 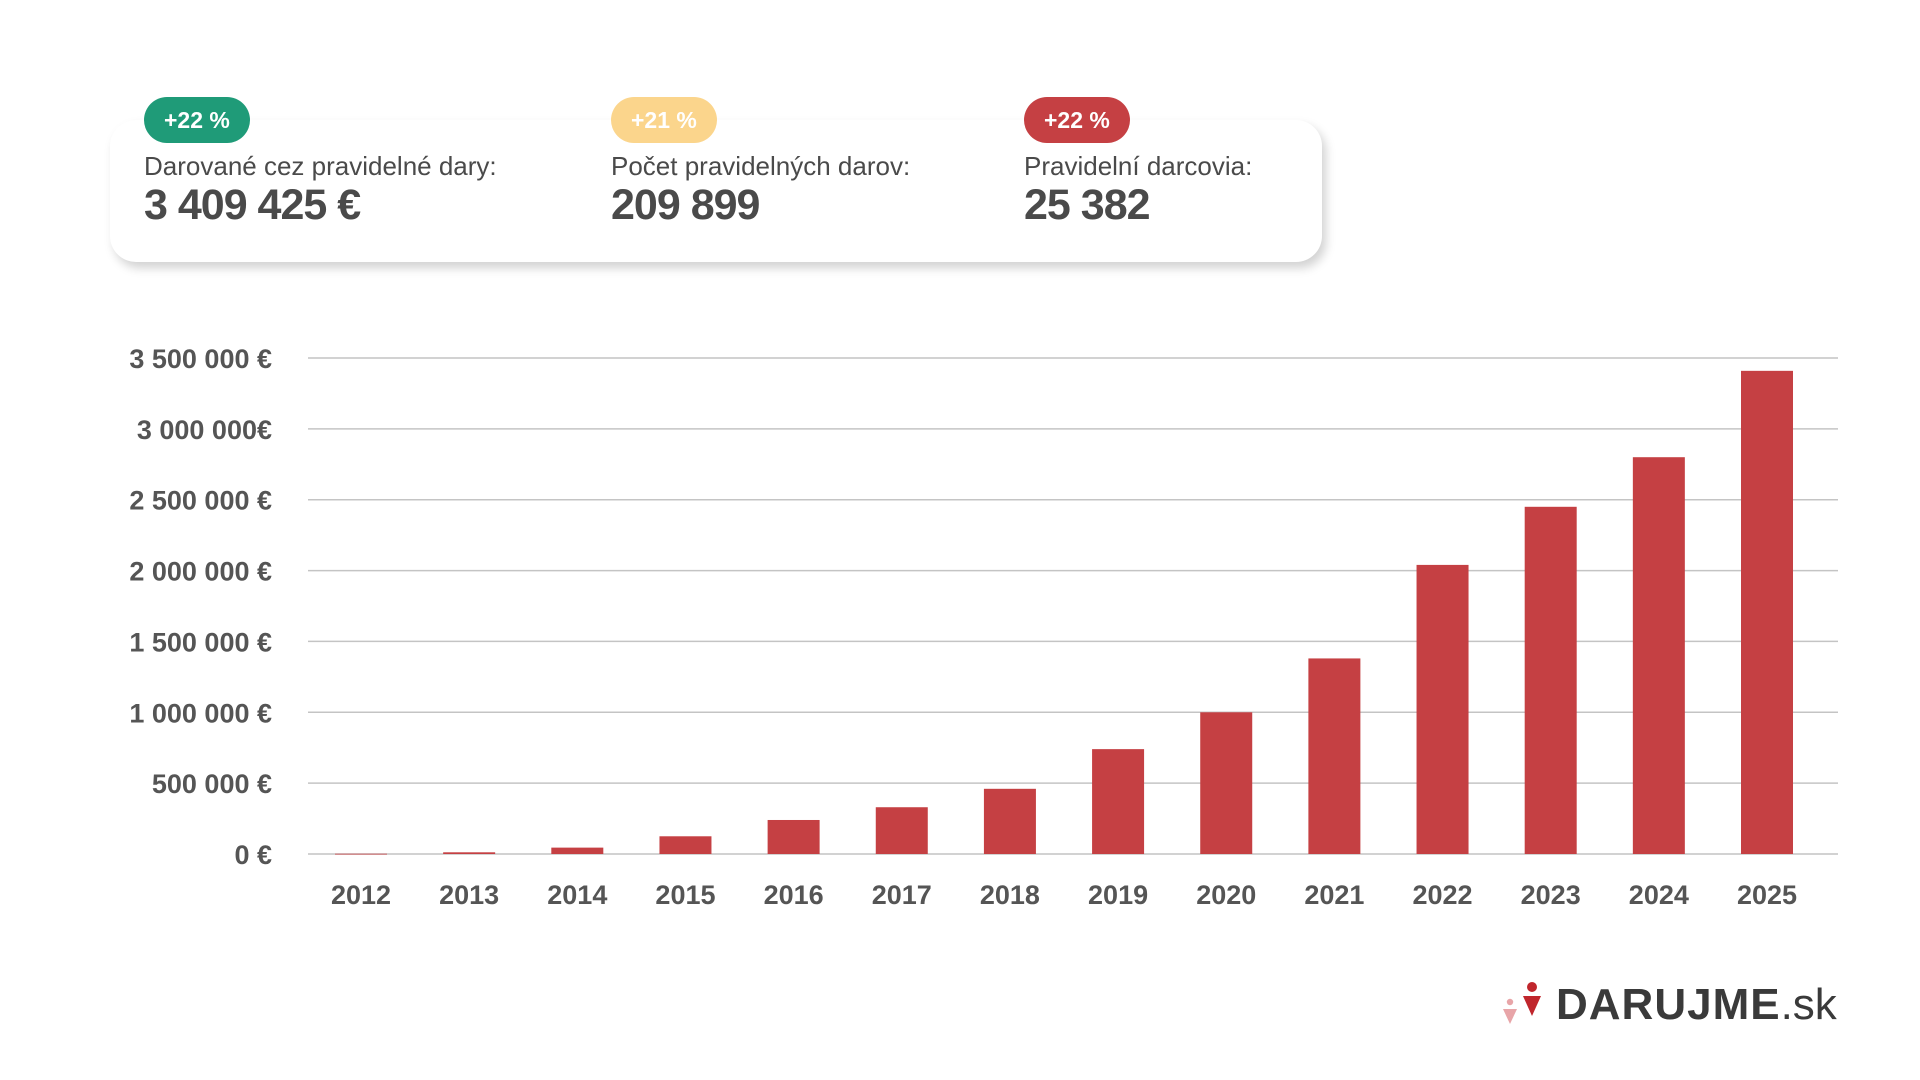 I want to click on bar-2021, so click(x=1334, y=756).